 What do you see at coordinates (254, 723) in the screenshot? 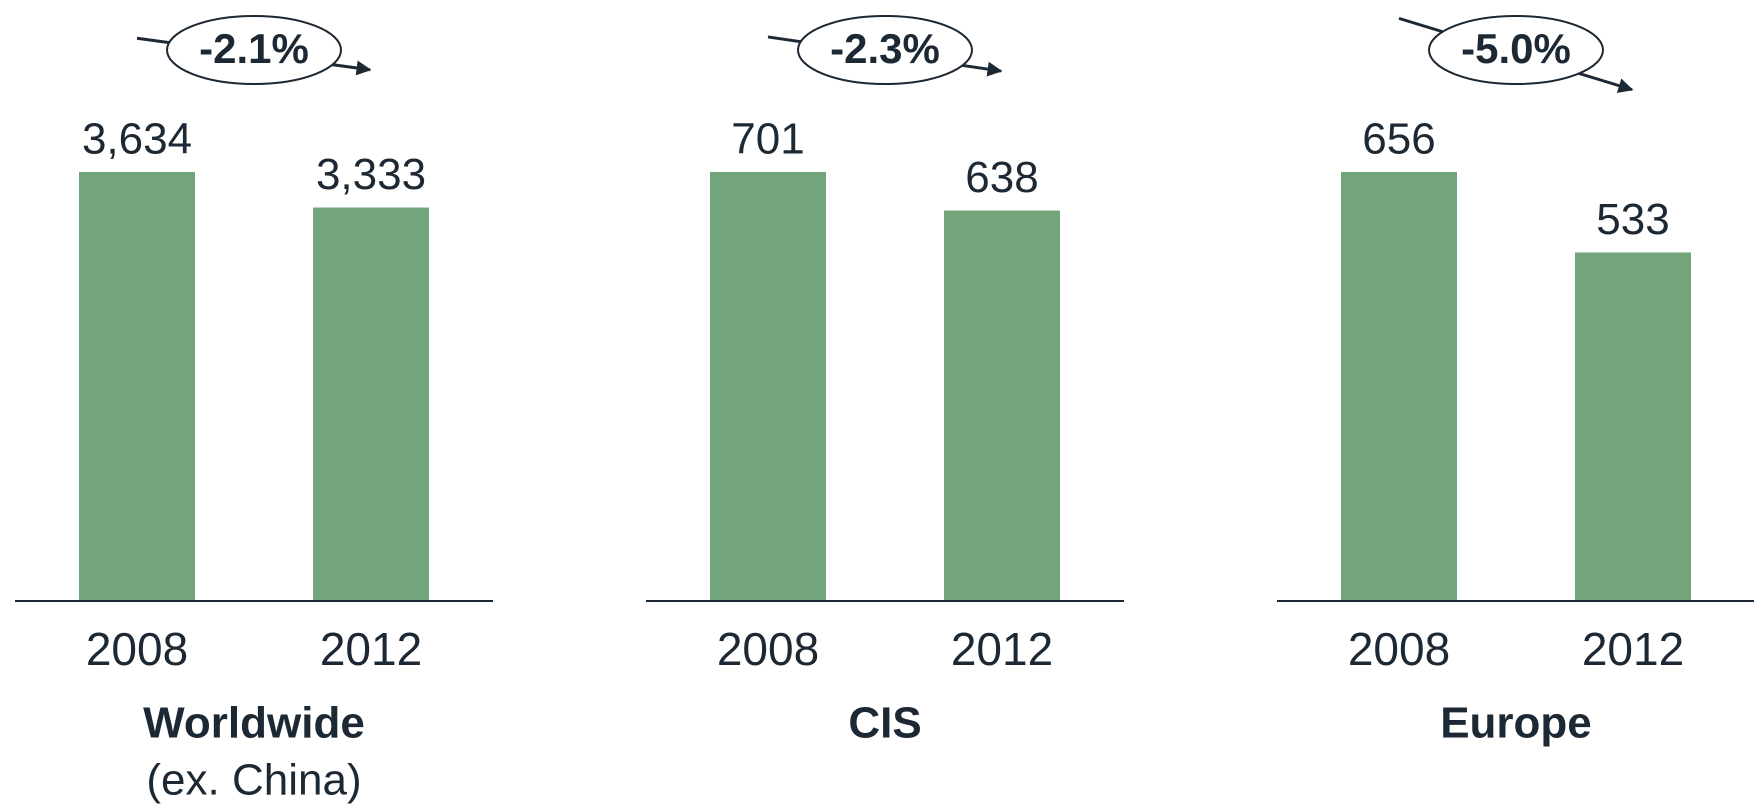
I see `chart-title: Worldwide` at bounding box center [254, 723].